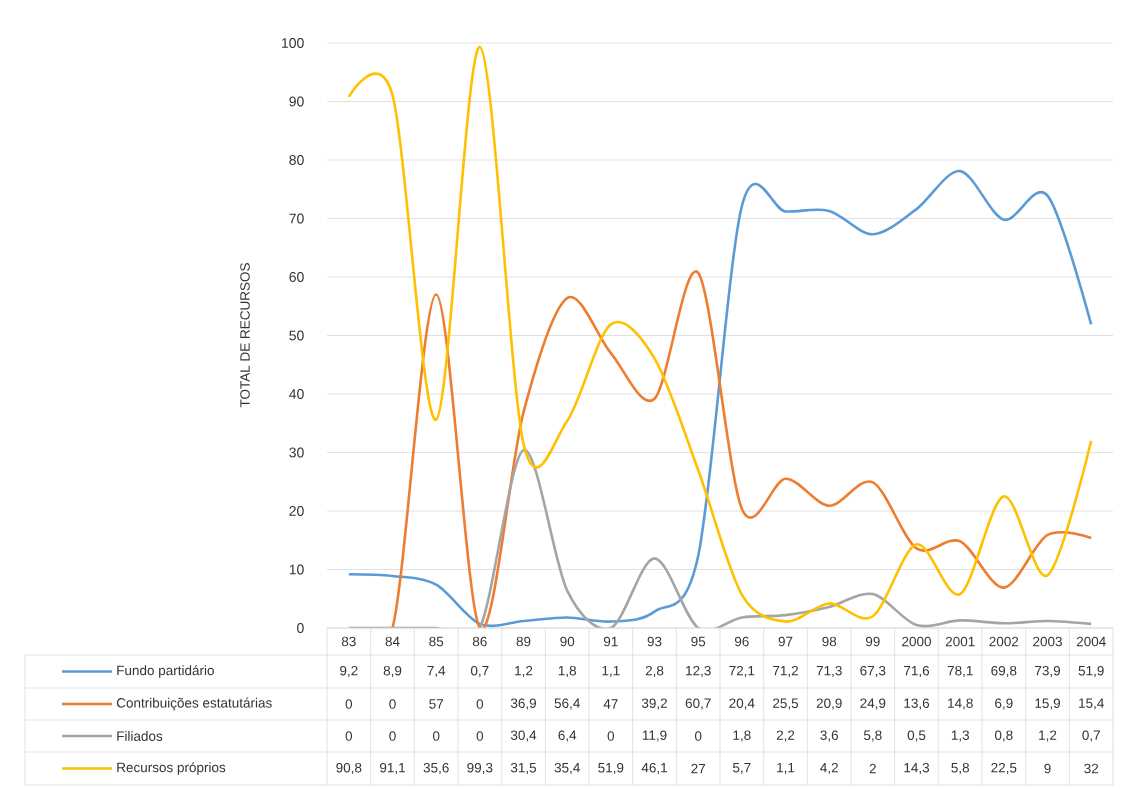  I want to click on data-label: 71,2, so click(785, 671).